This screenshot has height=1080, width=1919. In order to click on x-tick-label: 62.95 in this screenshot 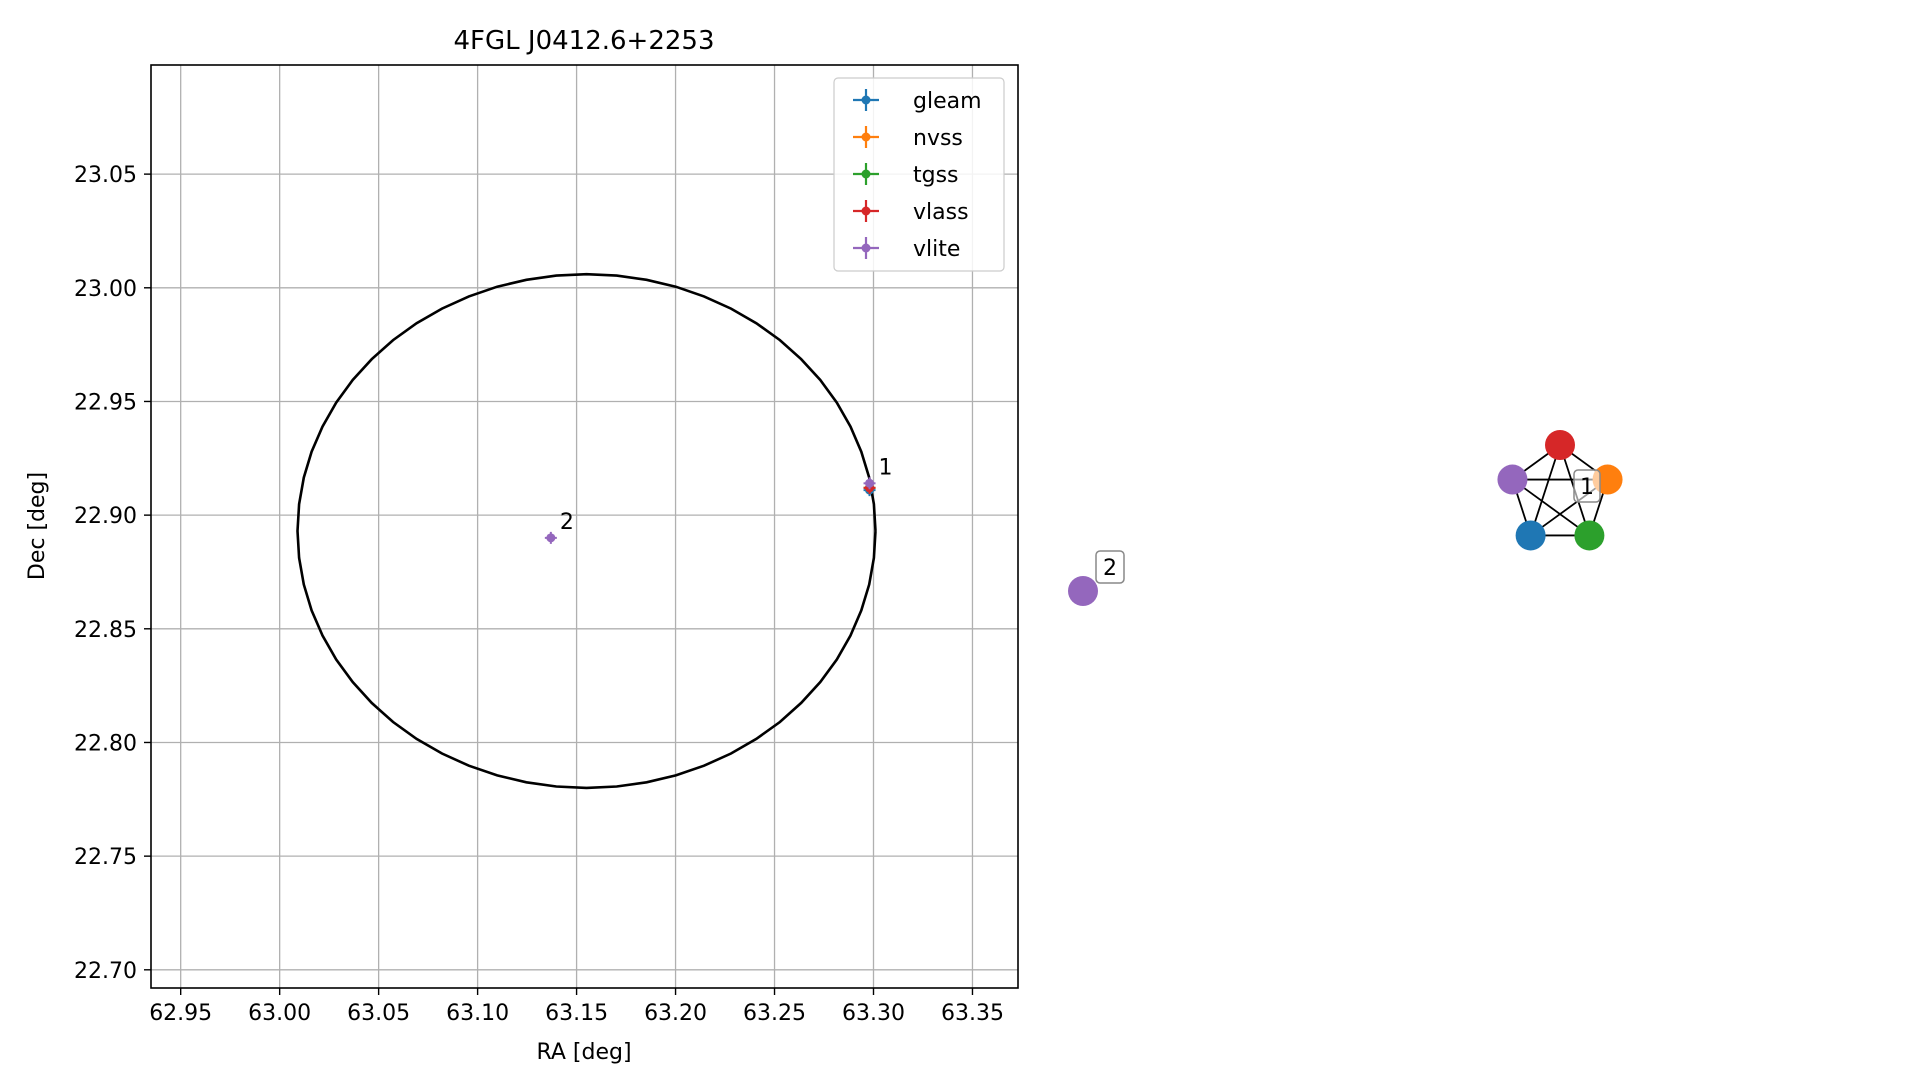, I will do `click(180, 1013)`.